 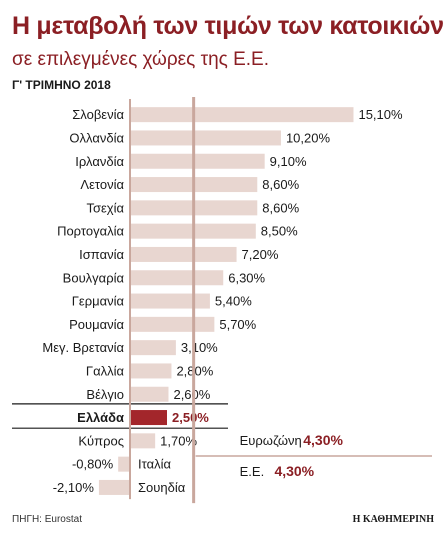 What do you see at coordinates (260, 254) in the screenshot?
I see `value-label: 7,20%` at bounding box center [260, 254].